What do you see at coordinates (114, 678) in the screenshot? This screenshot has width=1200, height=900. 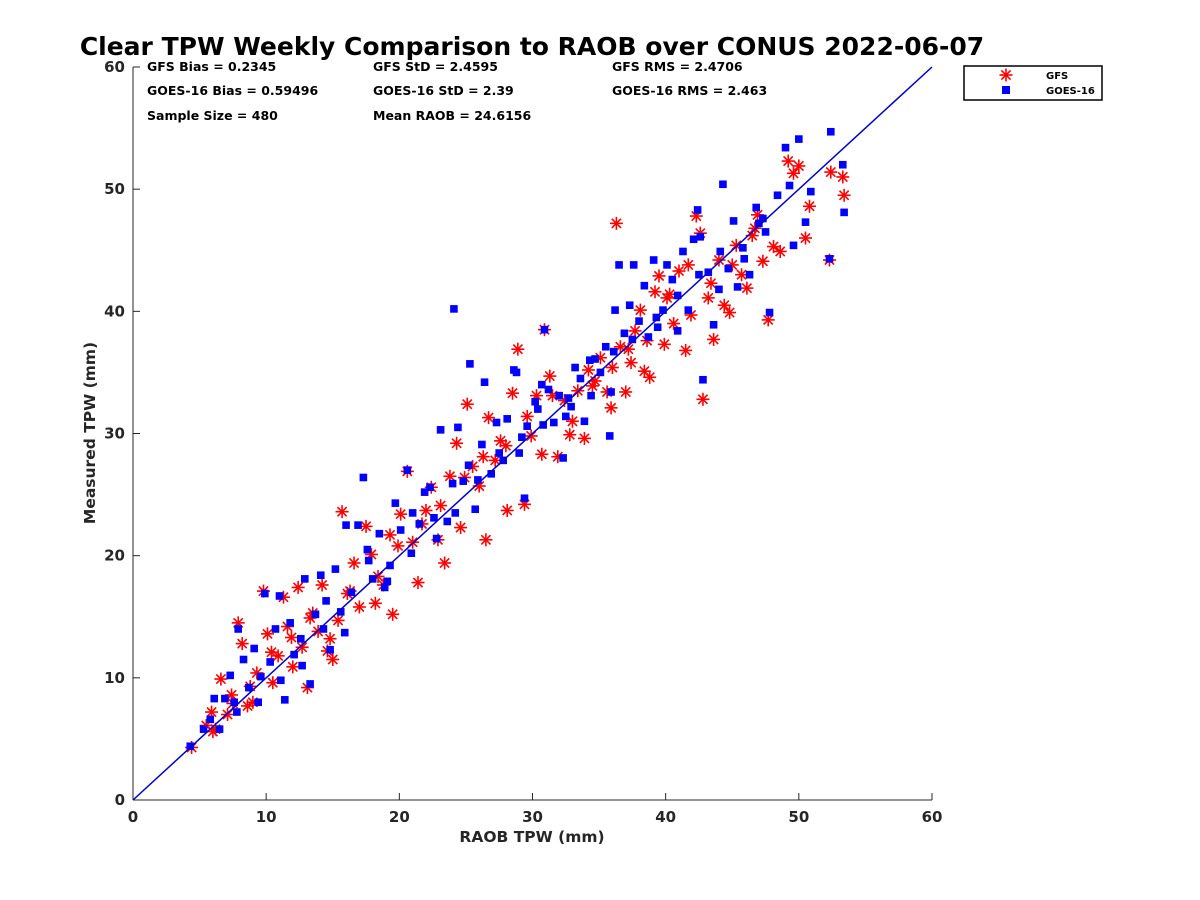 I see `y-tick-label: 10` at bounding box center [114, 678].